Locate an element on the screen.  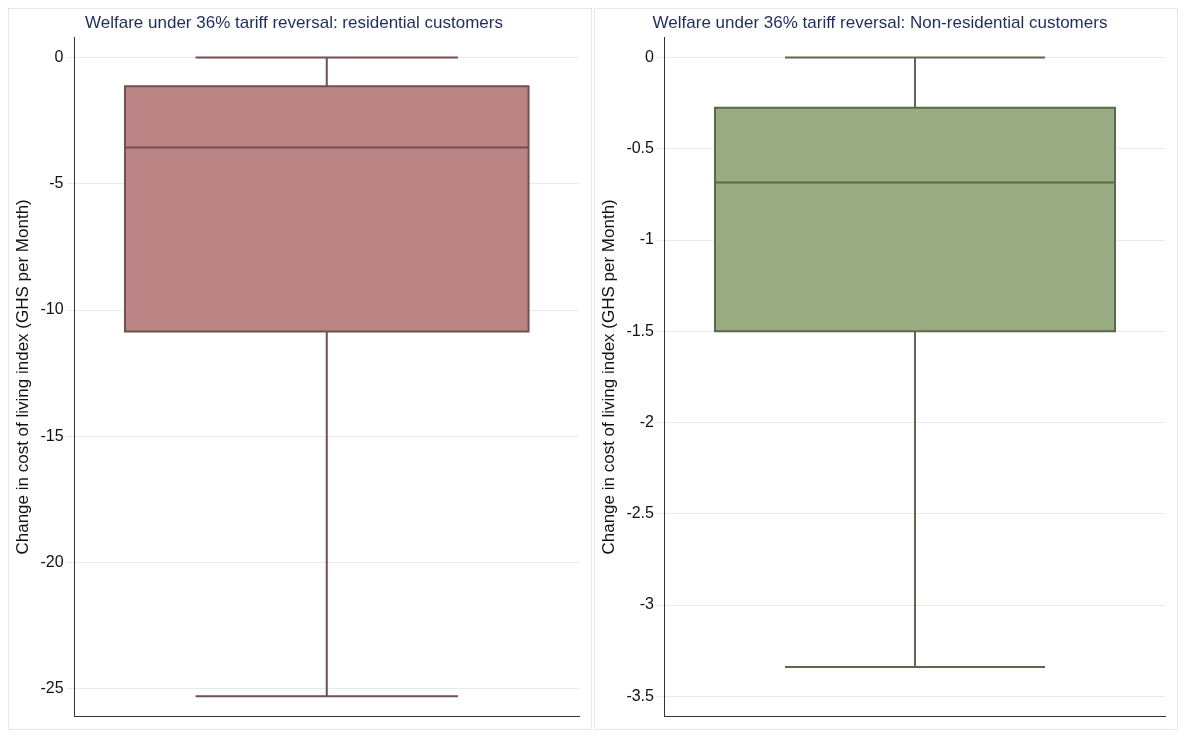
y-tick-label: -3.5 is located at coordinates (640, 695).